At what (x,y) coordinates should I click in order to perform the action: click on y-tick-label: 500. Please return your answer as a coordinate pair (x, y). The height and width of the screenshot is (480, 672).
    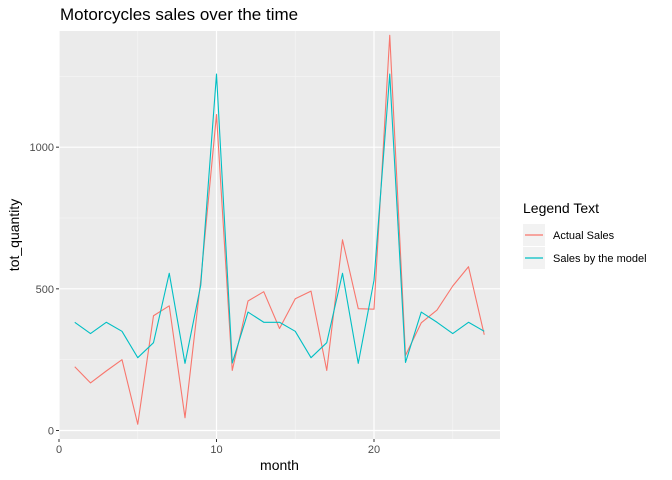
    Looking at the image, I should click on (45, 290).